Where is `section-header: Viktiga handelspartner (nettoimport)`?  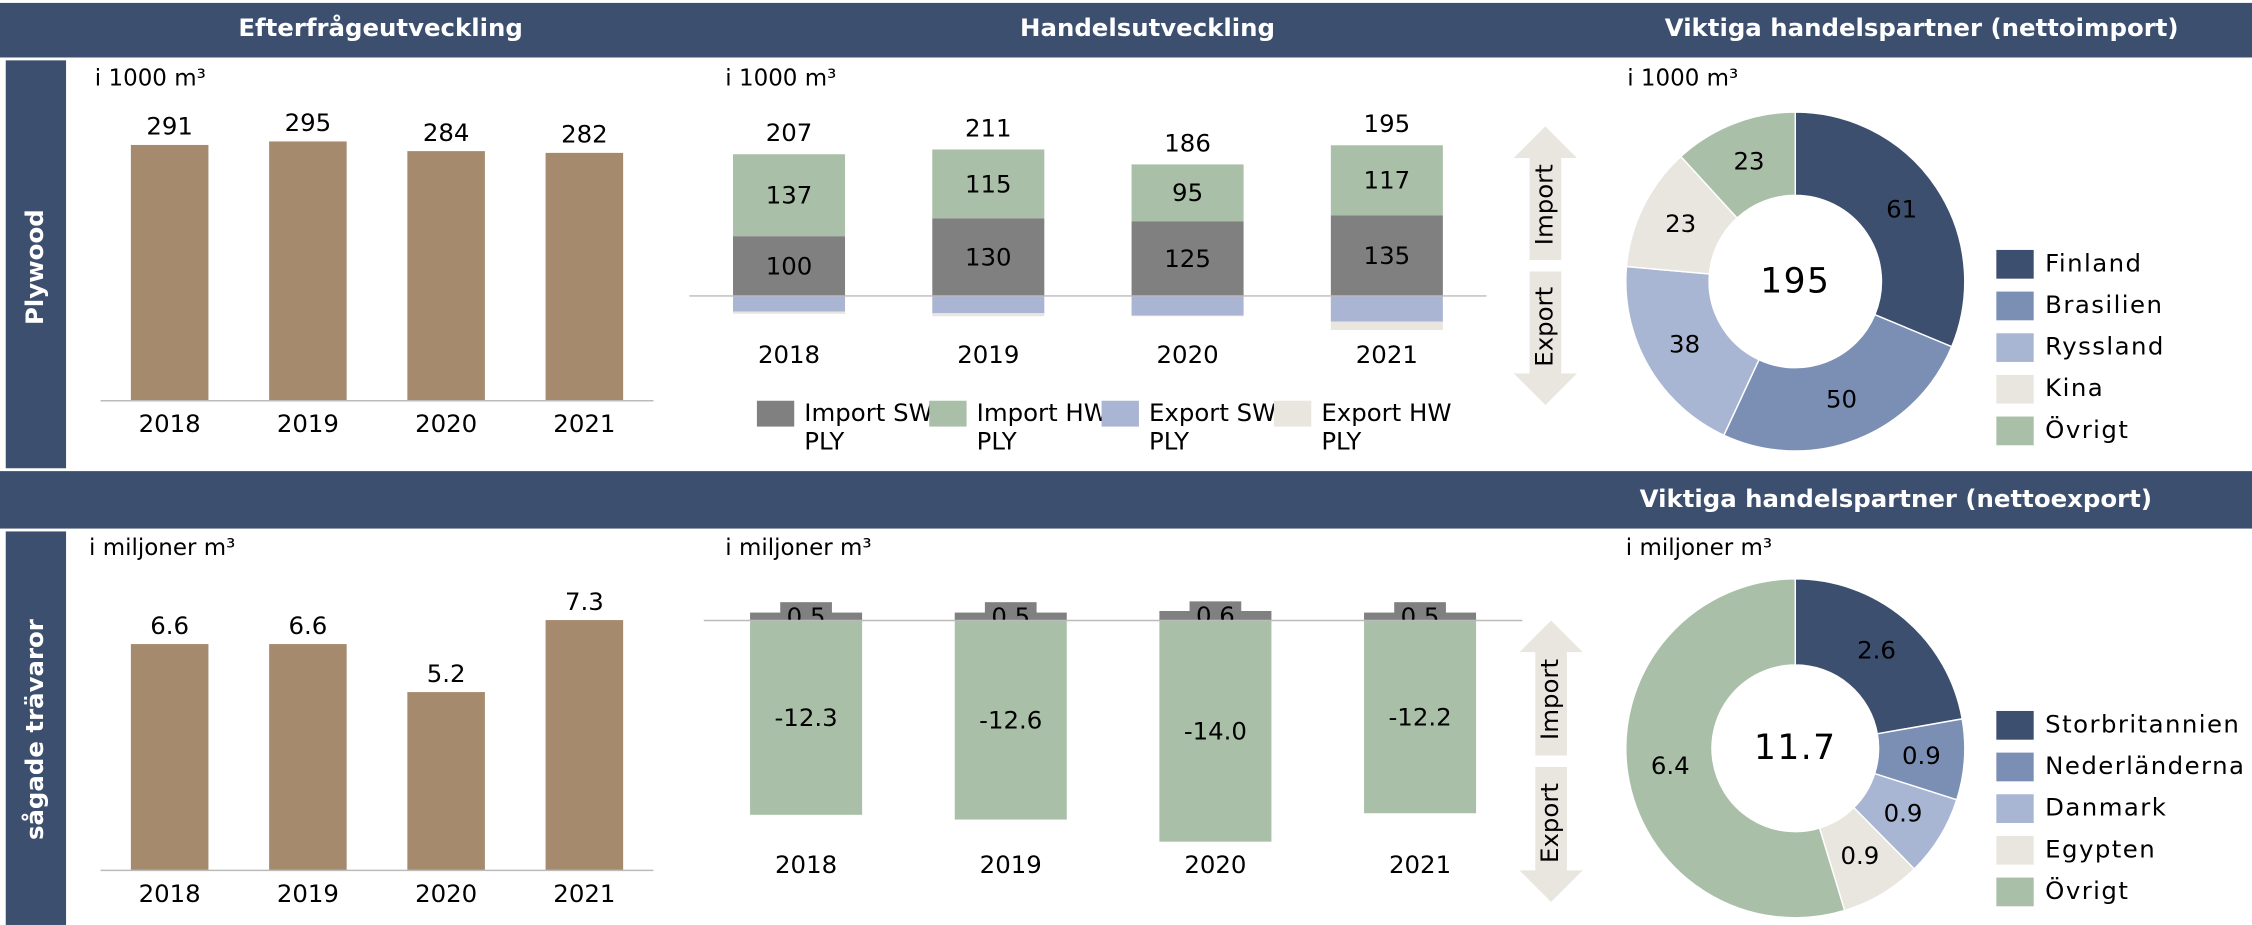 section-header: Viktiga handelspartner (nettoimport) is located at coordinates (1922, 27).